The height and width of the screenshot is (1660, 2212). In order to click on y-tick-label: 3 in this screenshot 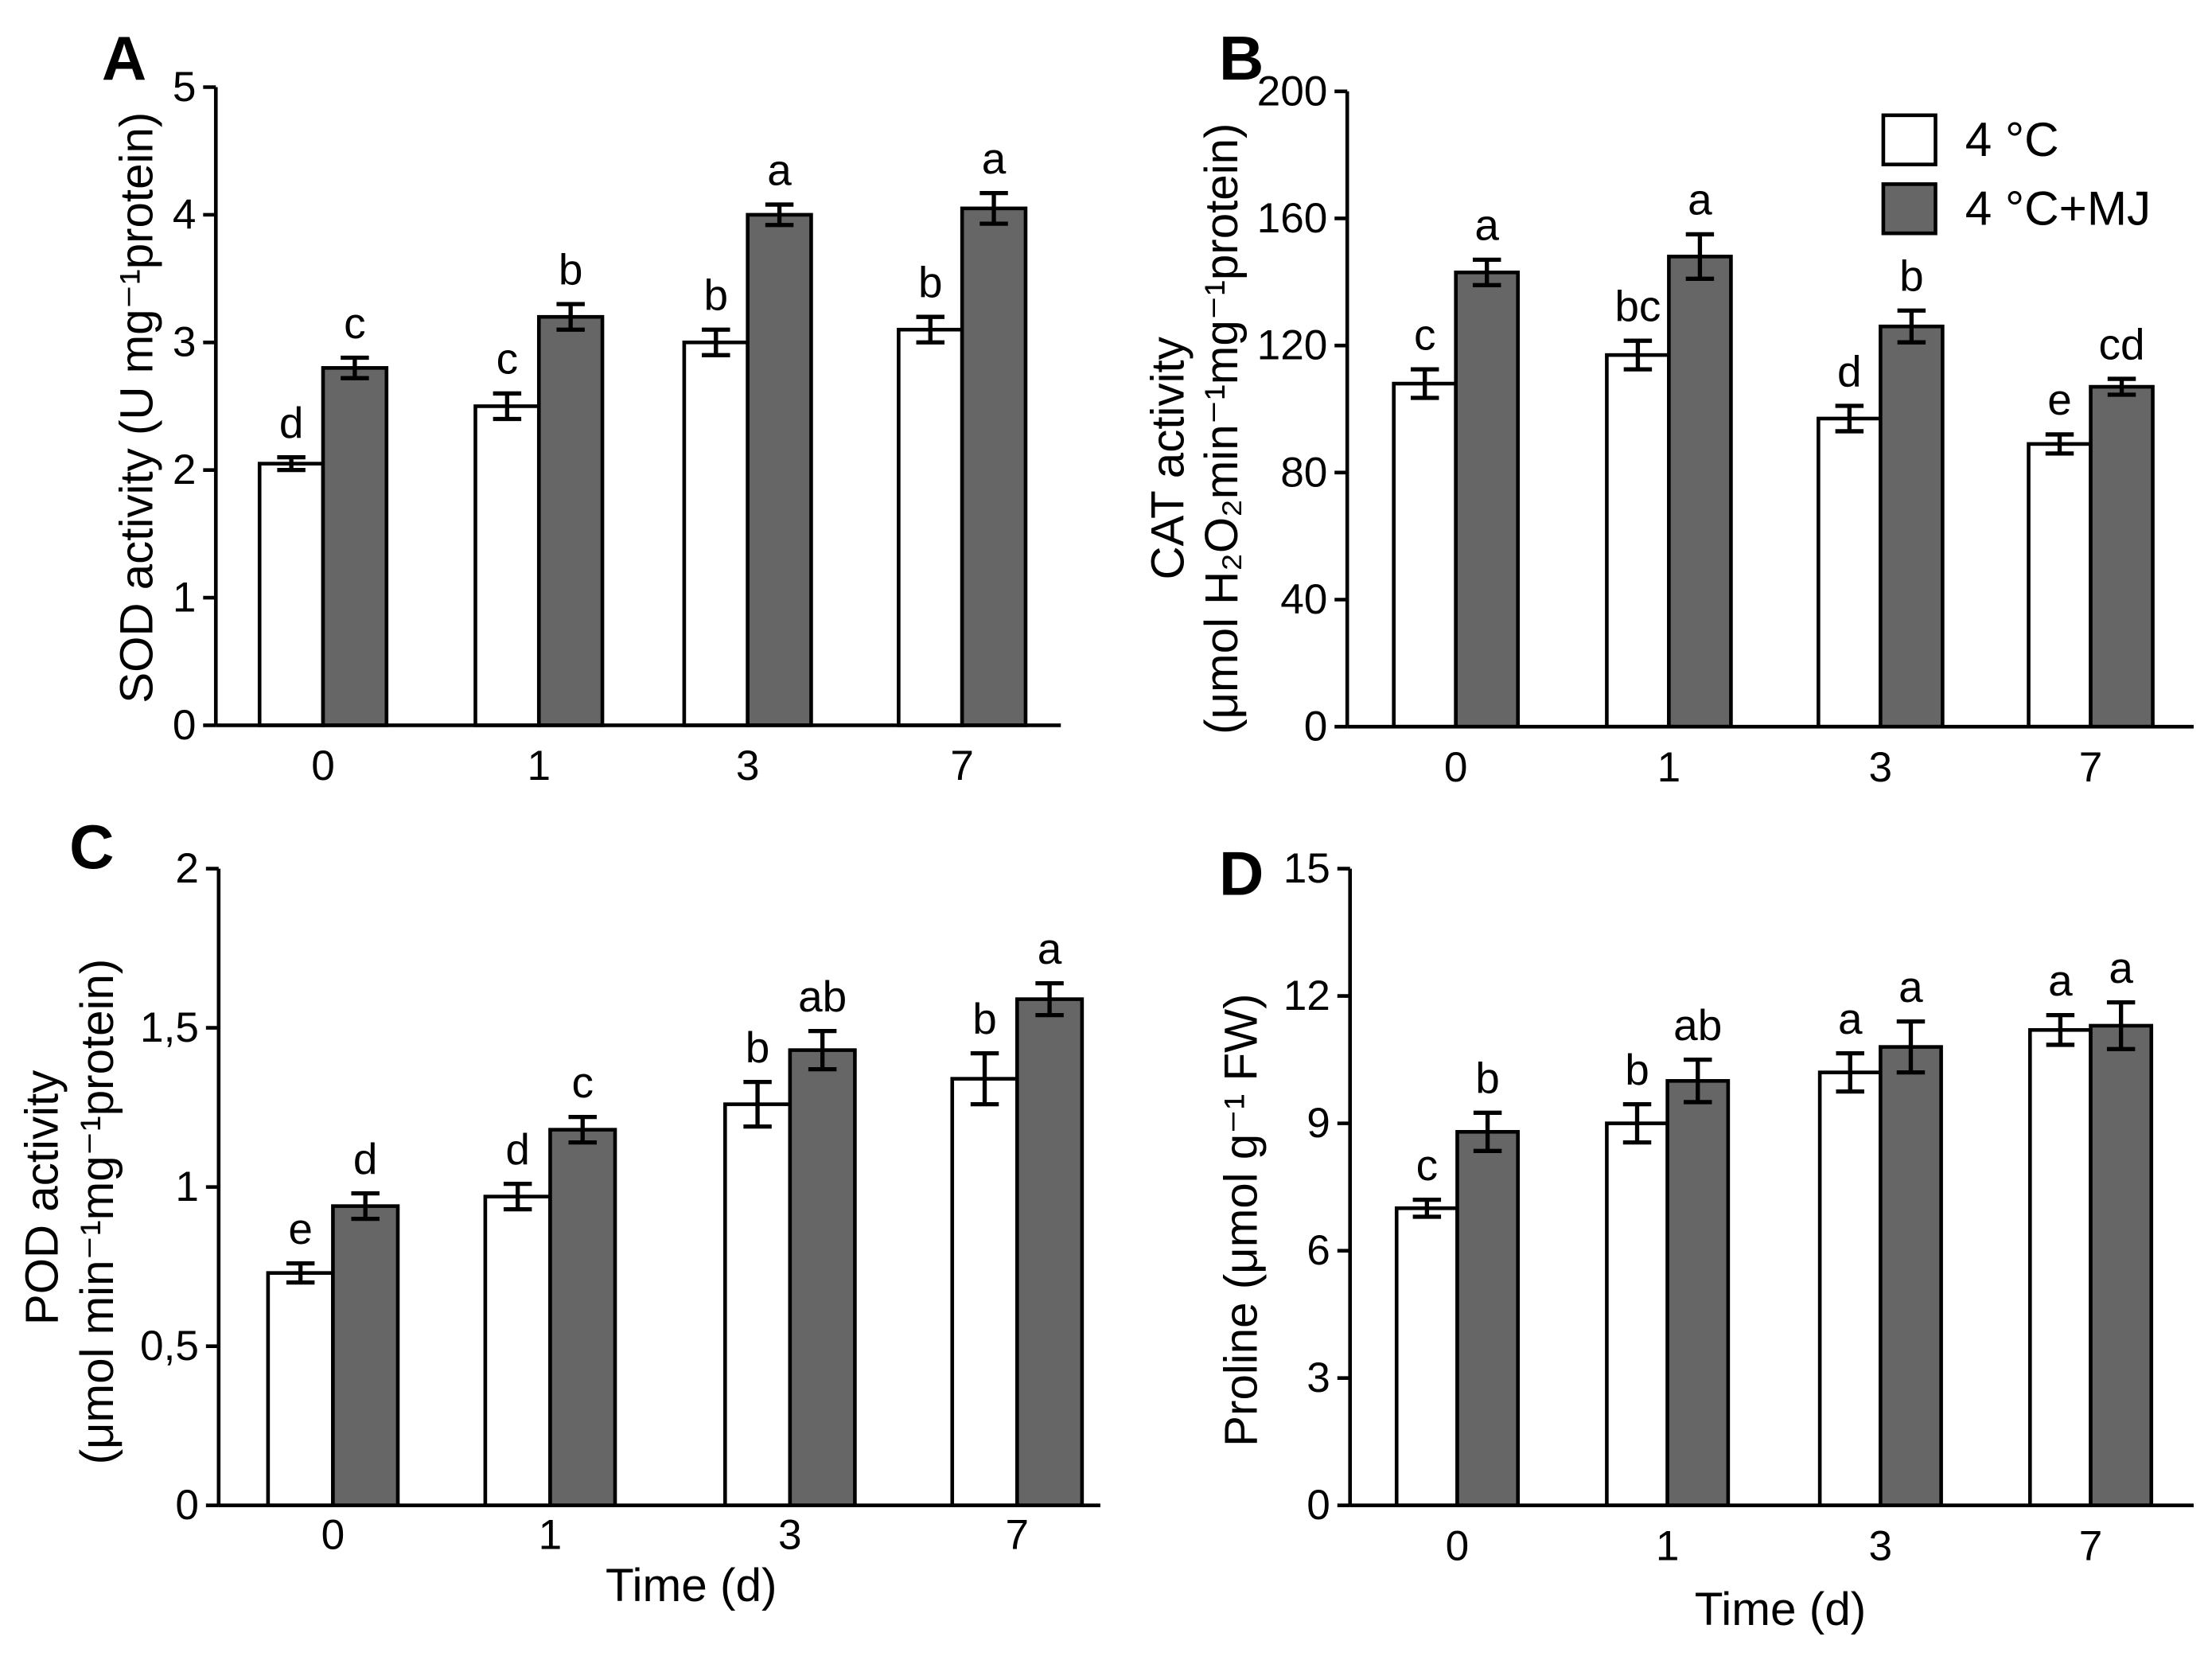, I will do `click(185, 342)`.